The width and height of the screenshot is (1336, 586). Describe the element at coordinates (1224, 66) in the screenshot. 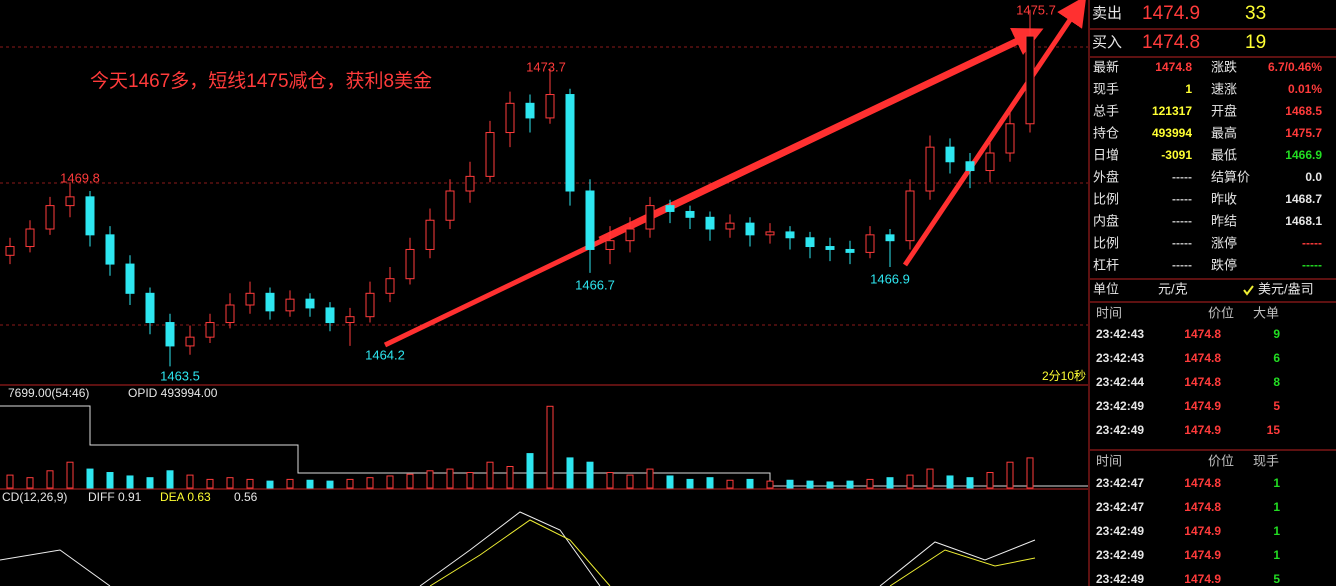

I see `stat-label: 涨跌` at that location.